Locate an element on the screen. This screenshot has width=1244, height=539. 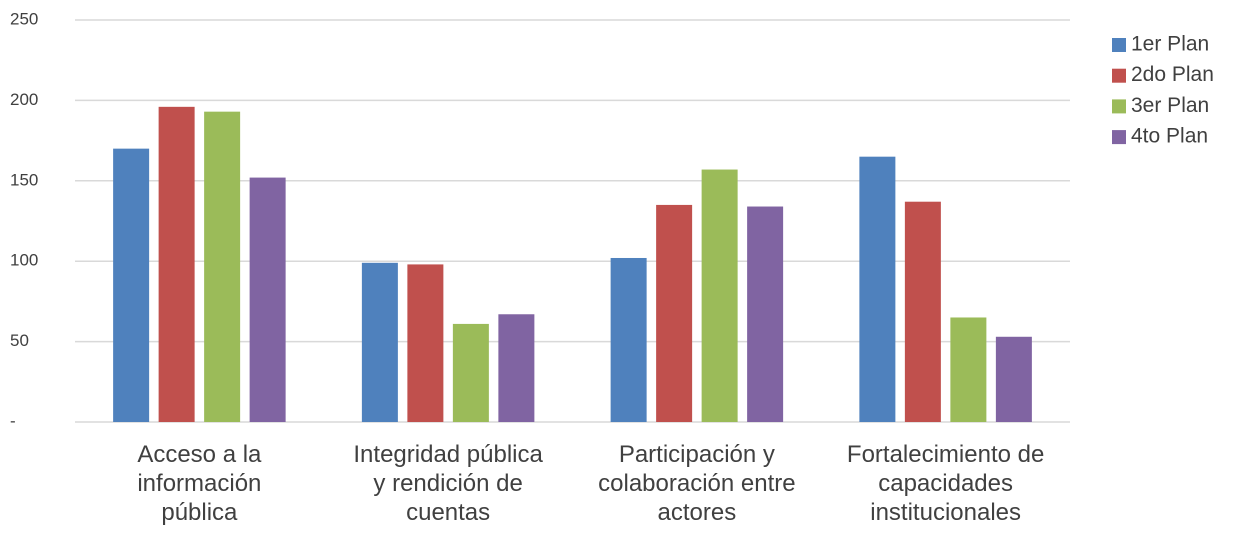
legend-label: 4to Plan is located at coordinates (1169, 136).